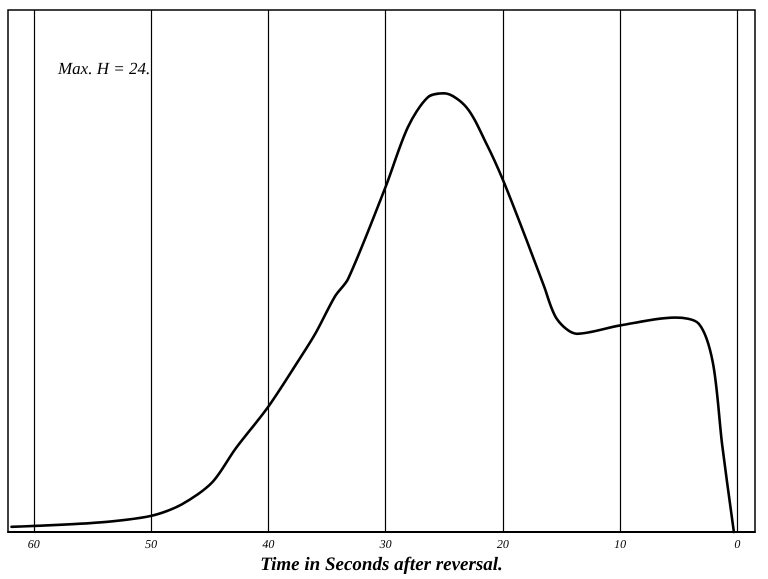 Image resolution: width=768 pixels, height=579 pixels. Describe the element at coordinates (385, 544) in the screenshot. I see `x-tick-label: 30` at that location.